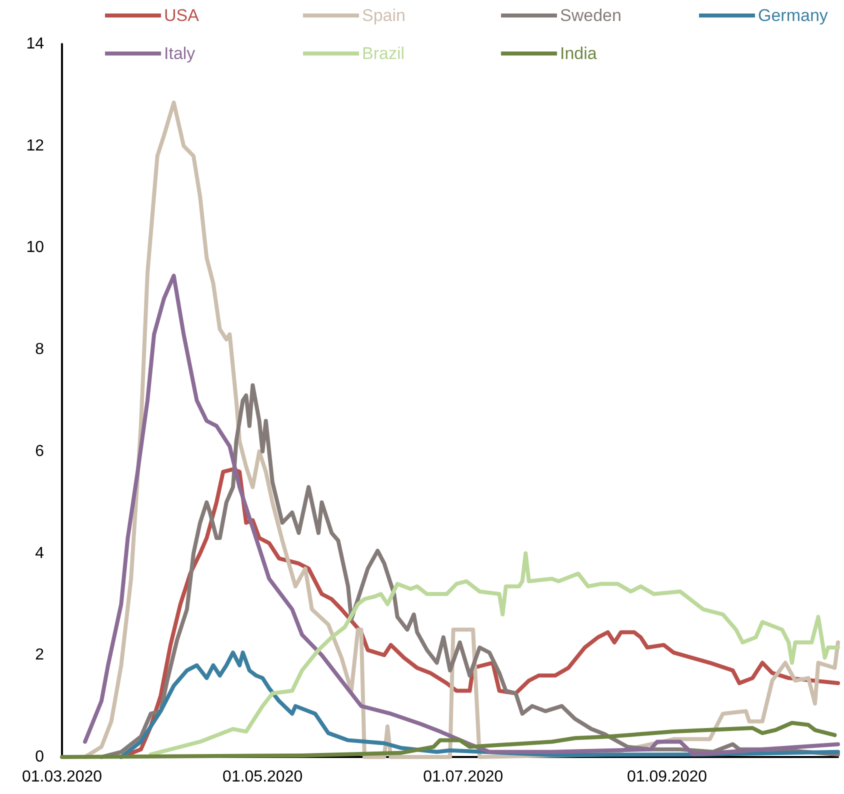 The height and width of the screenshot is (794, 844). What do you see at coordinates (39, 451) in the screenshot?
I see `y-tick-label: 6` at bounding box center [39, 451].